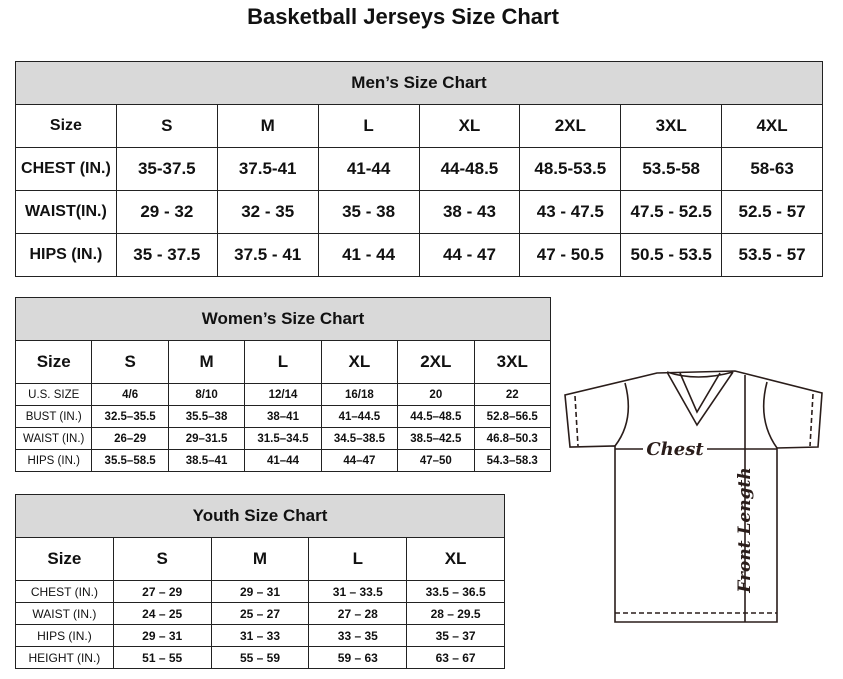 The width and height of the screenshot is (843, 679). Describe the element at coordinates (358, 635) in the screenshot. I see `table-cell: 33 – 35` at that location.